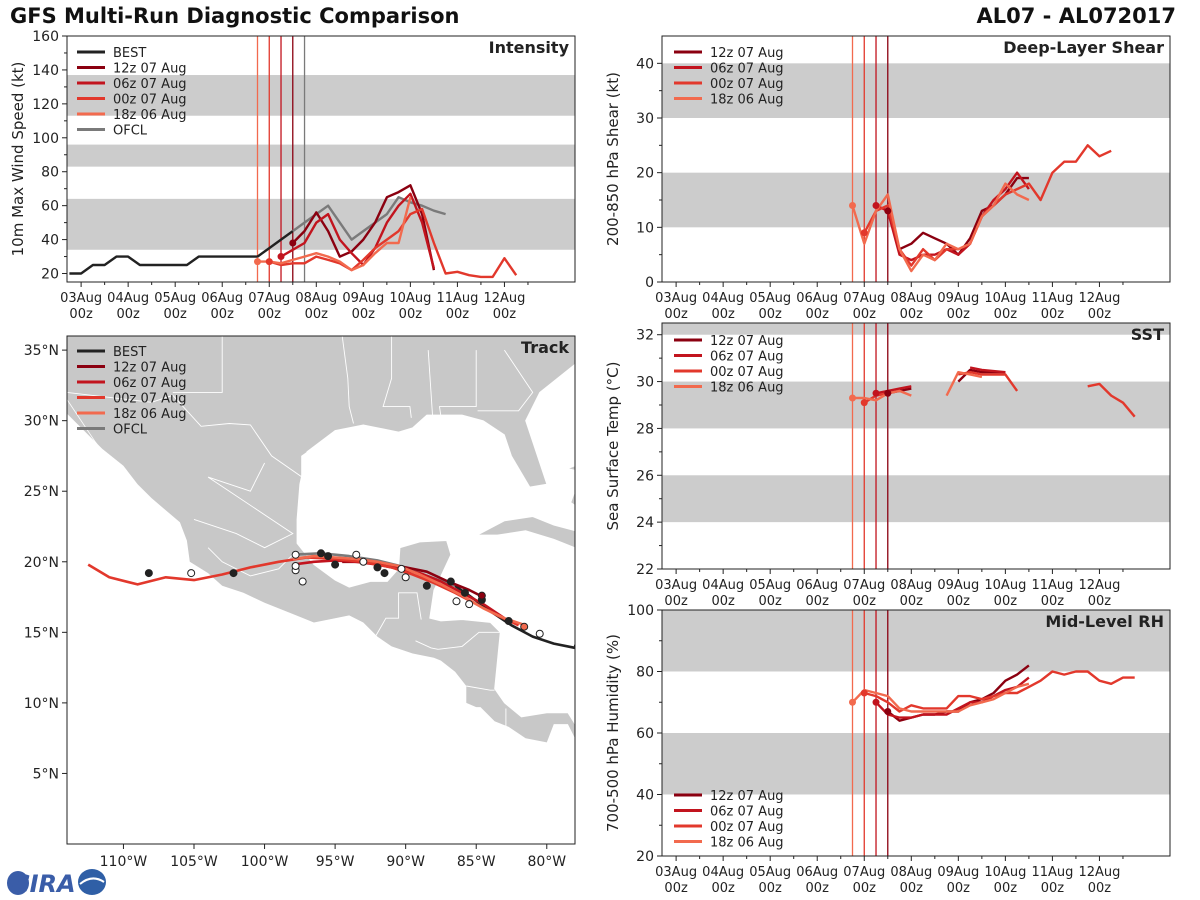 The image size is (1200, 900). Describe the element at coordinates (911, 872) in the screenshot. I see `rh-xtick-label-date: 08Aug` at that location.